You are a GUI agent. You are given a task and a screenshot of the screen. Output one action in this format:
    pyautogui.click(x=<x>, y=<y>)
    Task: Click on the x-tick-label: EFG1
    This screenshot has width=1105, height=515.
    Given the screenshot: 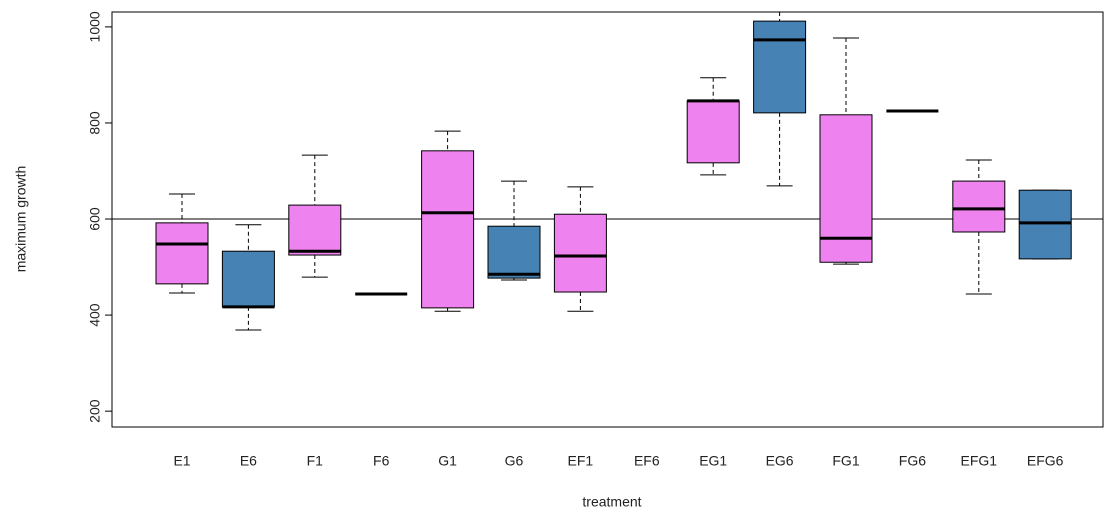 What is the action you would take?
    pyautogui.click(x=979, y=461)
    